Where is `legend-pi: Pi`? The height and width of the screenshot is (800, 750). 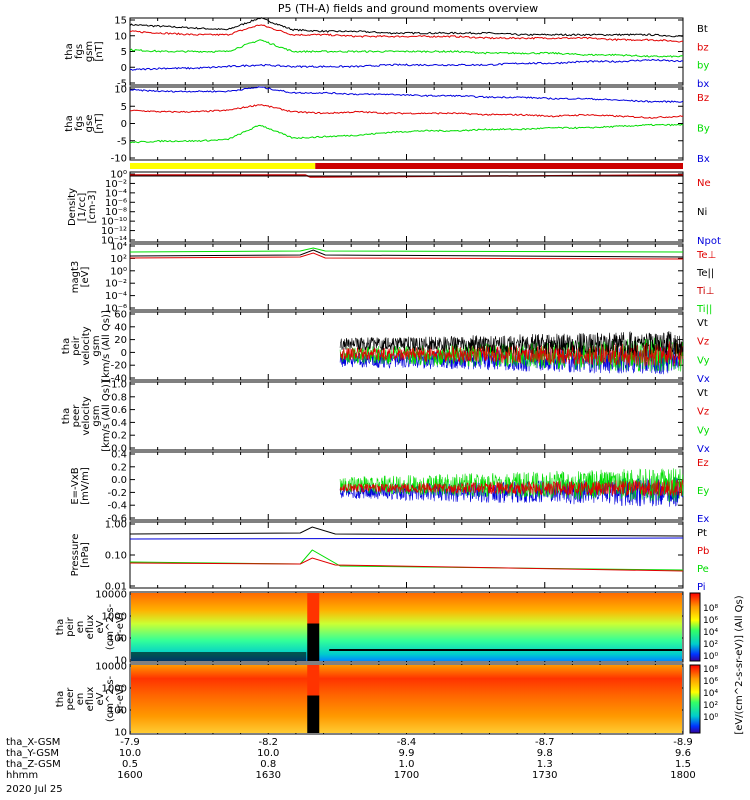
legend-pi: Pi is located at coordinates (701, 587).